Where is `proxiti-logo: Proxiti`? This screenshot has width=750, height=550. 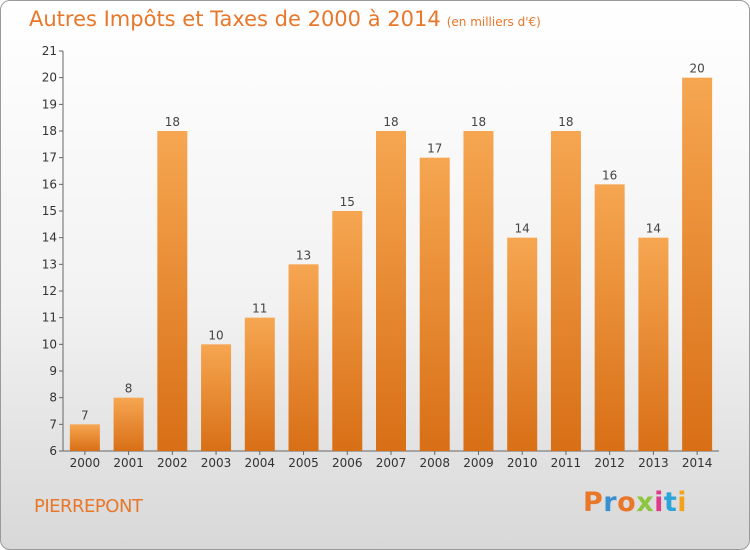
proxiti-logo: Proxiti is located at coordinates (635, 502).